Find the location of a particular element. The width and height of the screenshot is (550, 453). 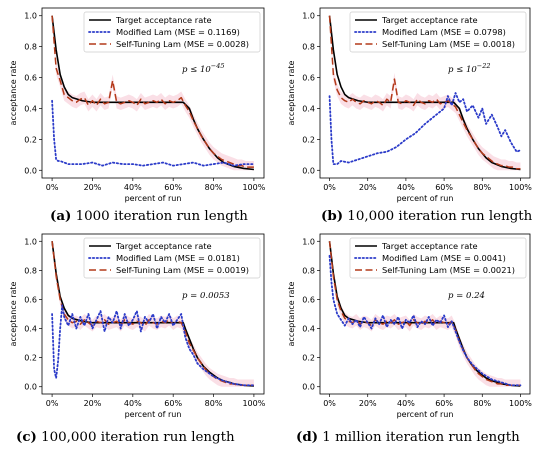

caption-text: 1 million iteration run length is located at coordinates (419, 437).